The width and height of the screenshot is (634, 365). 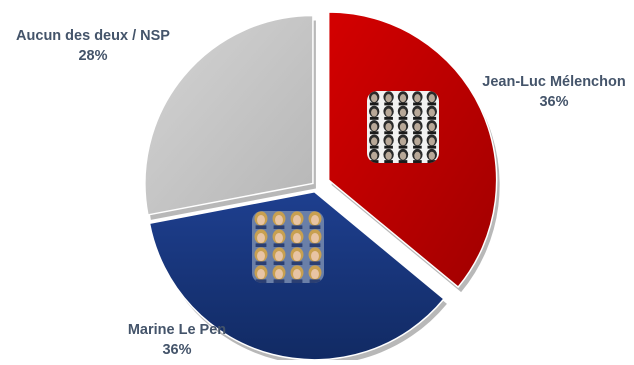 What do you see at coordinates (93, 56) in the screenshot?
I see `slice-value-aucun-nsp: 28%` at bounding box center [93, 56].